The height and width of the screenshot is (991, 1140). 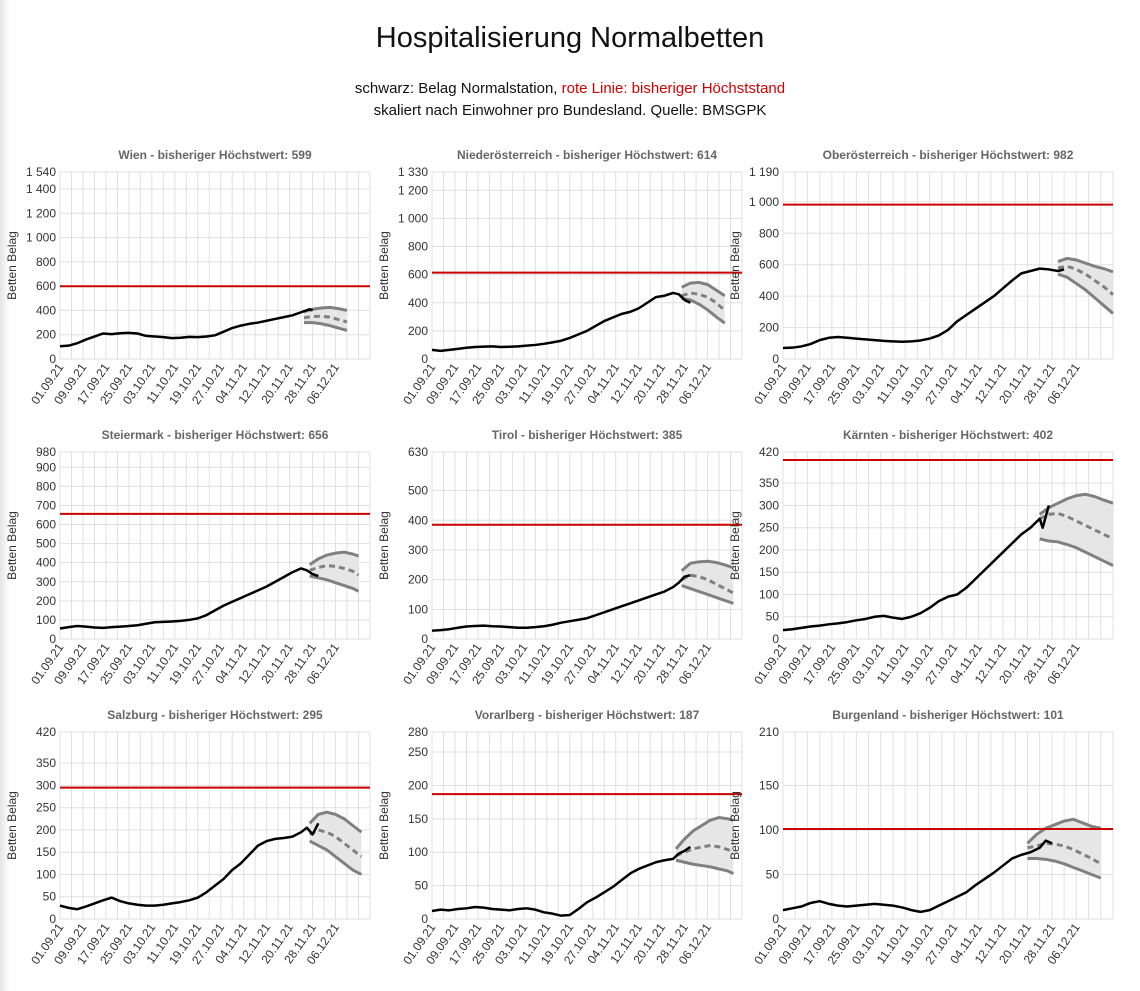 What do you see at coordinates (5, 495) in the screenshot?
I see `page-edge-shadow` at bounding box center [5, 495].